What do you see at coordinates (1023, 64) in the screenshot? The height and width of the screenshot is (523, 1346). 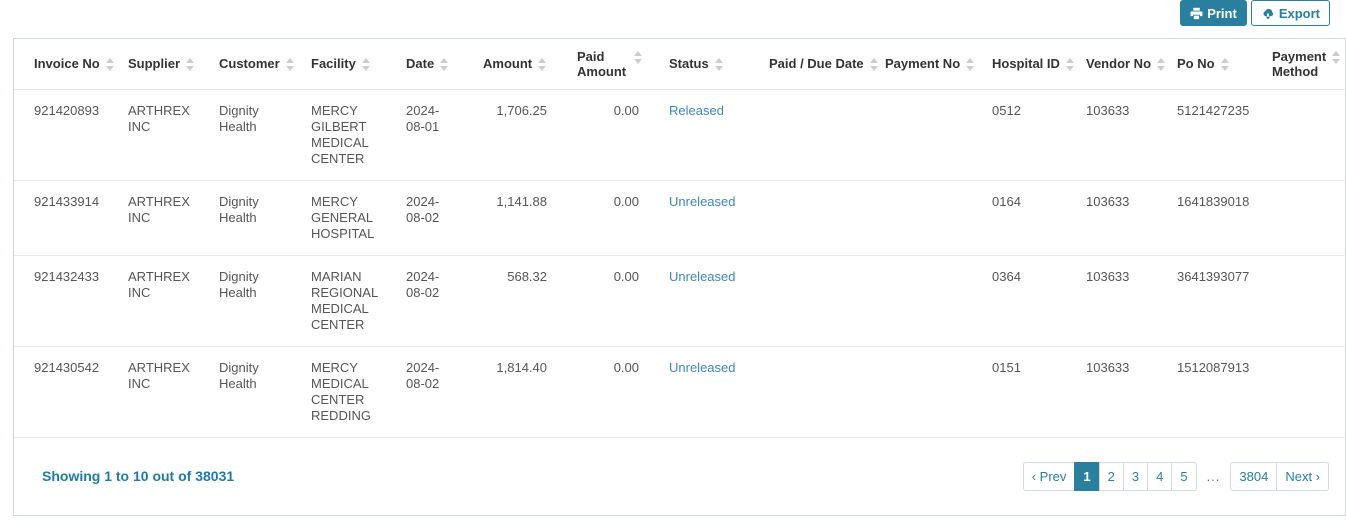 I see `column-header-hospital-id: Hospital ID` at bounding box center [1023, 64].